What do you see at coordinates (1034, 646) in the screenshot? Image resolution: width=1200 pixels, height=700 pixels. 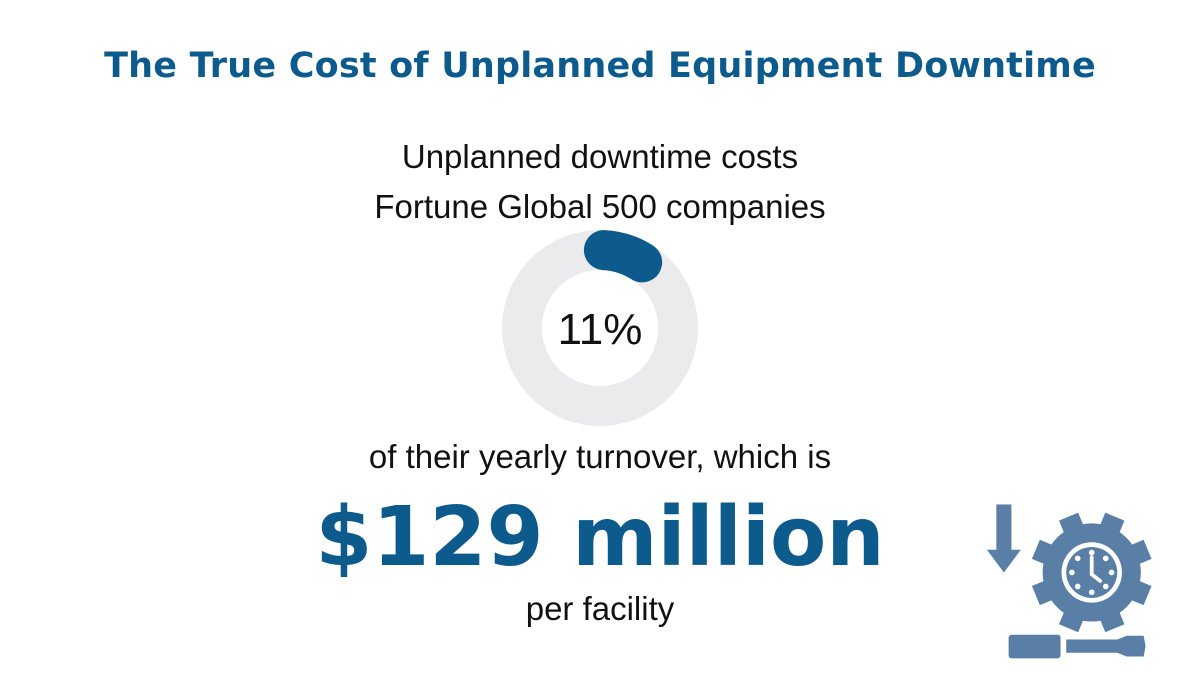 I see `screwdriver-handle` at bounding box center [1034, 646].